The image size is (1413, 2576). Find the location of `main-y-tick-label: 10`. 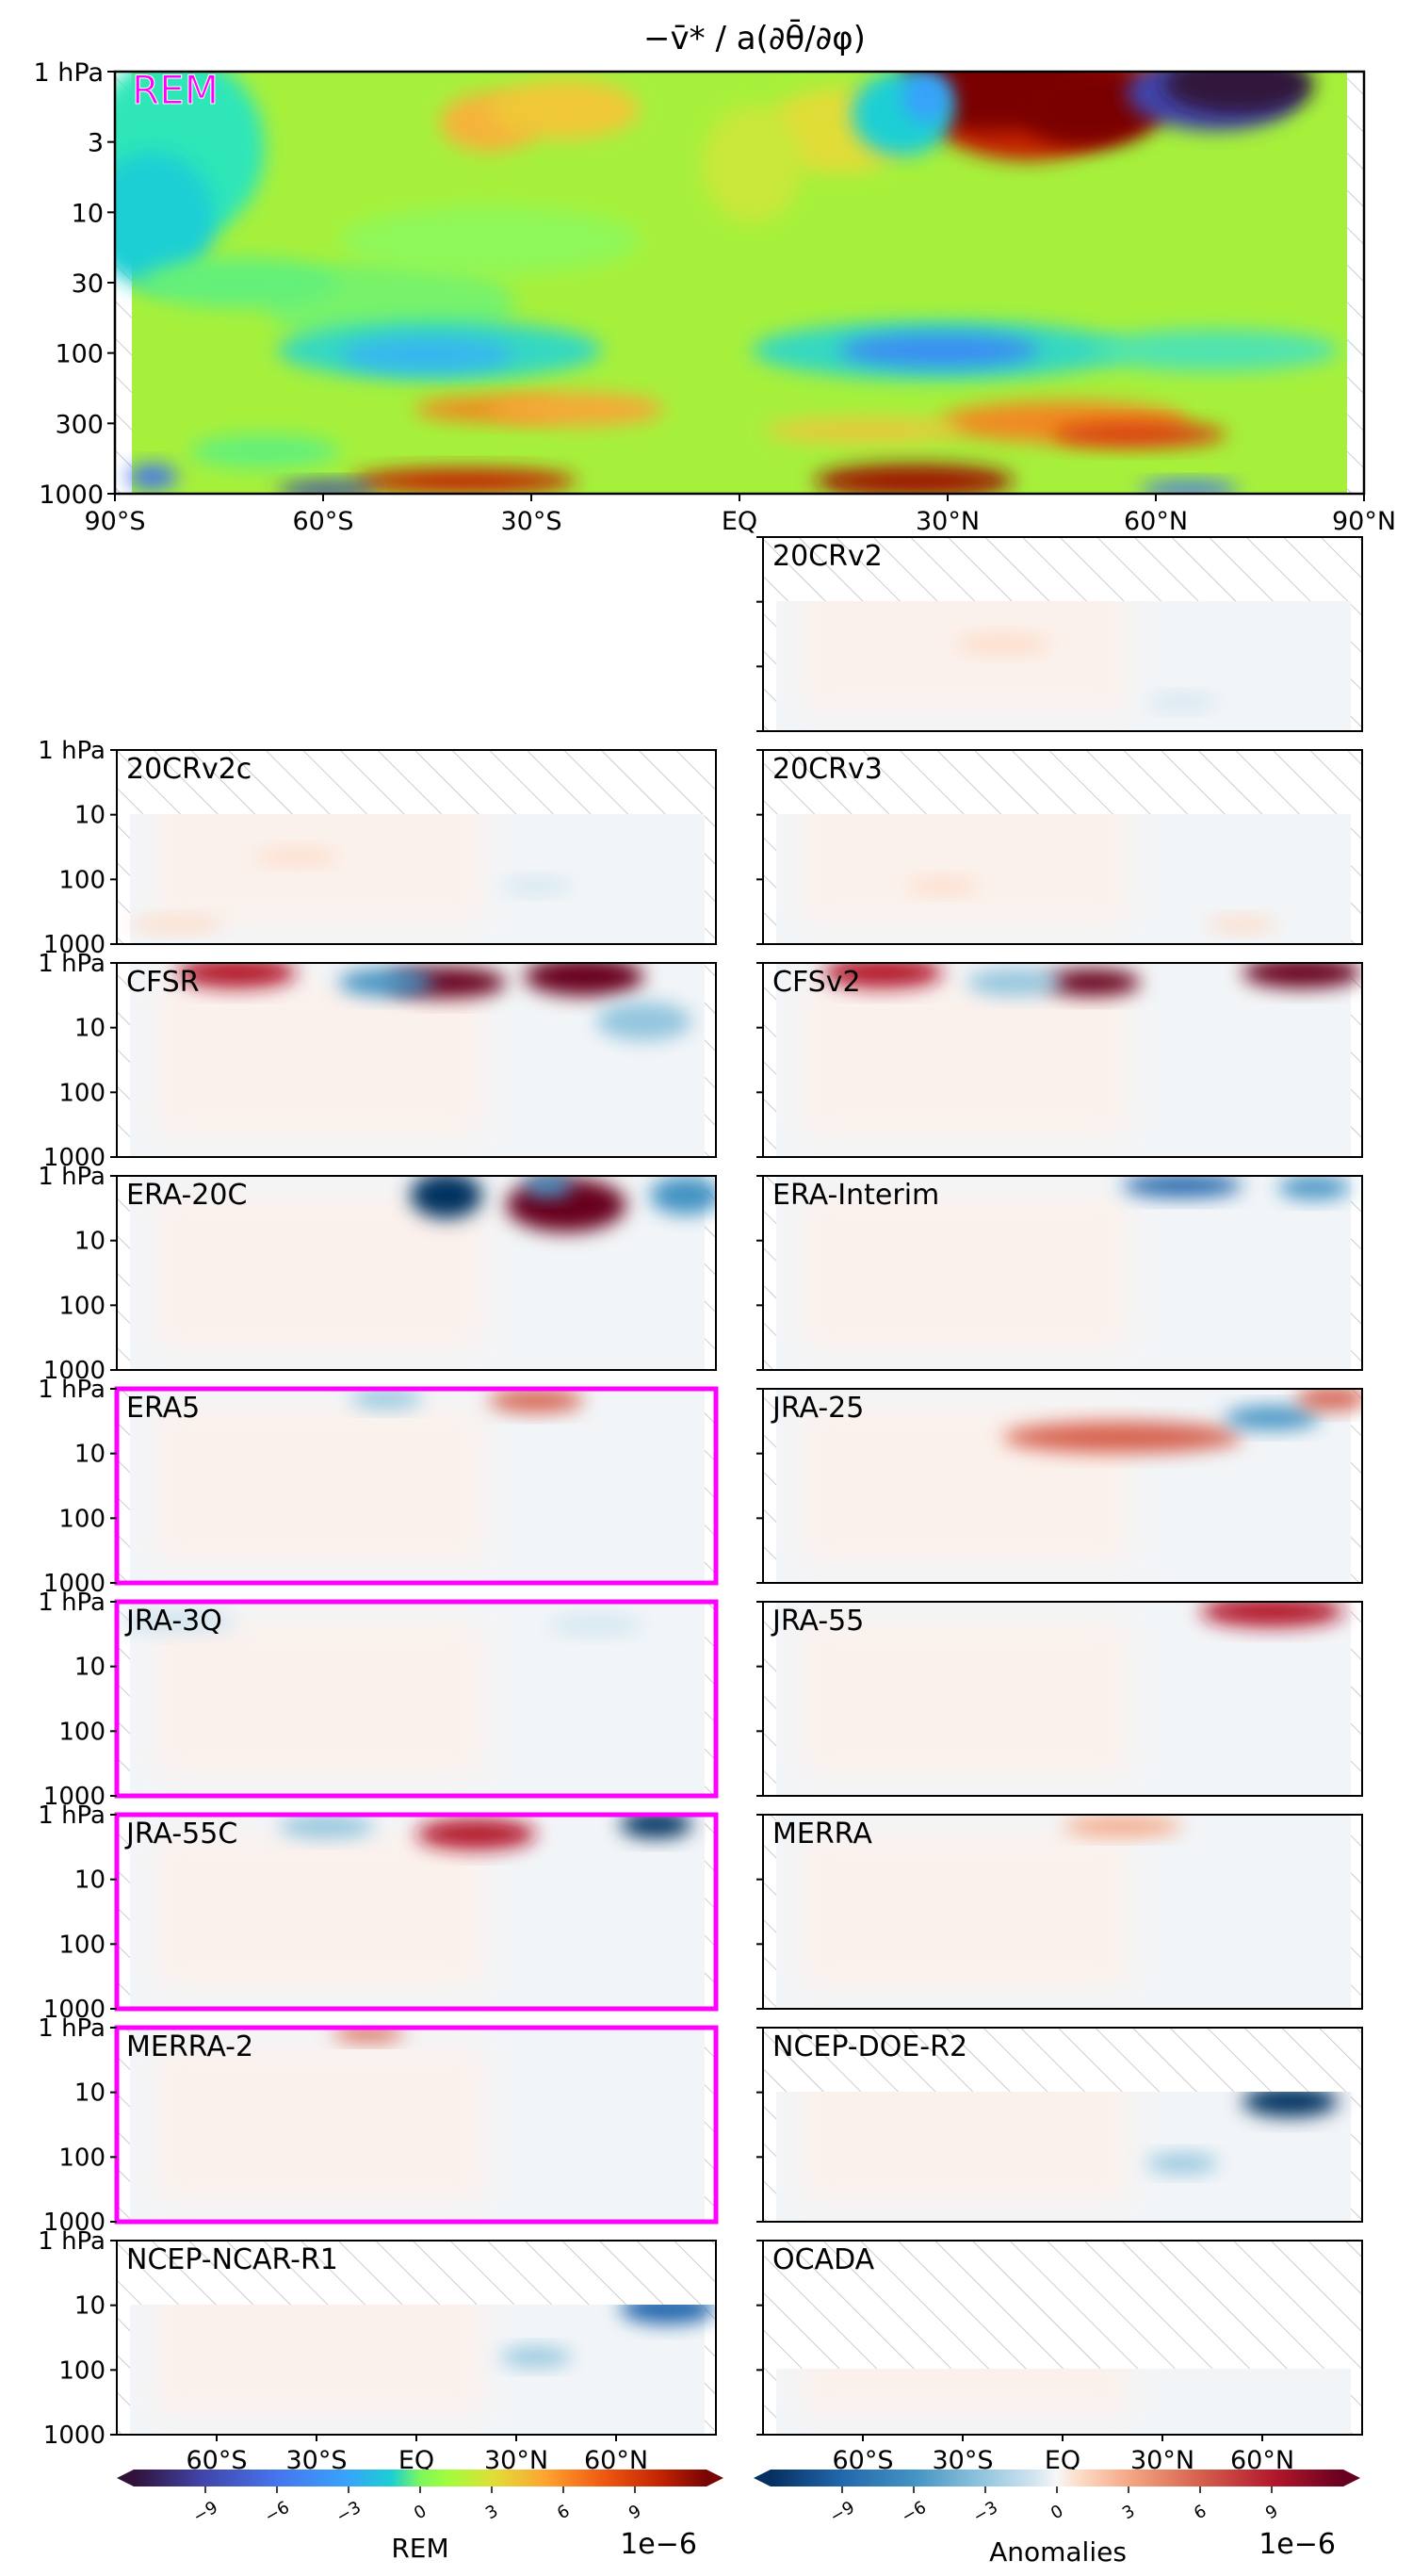

main-y-tick-label: 10 is located at coordinates (88, 213).